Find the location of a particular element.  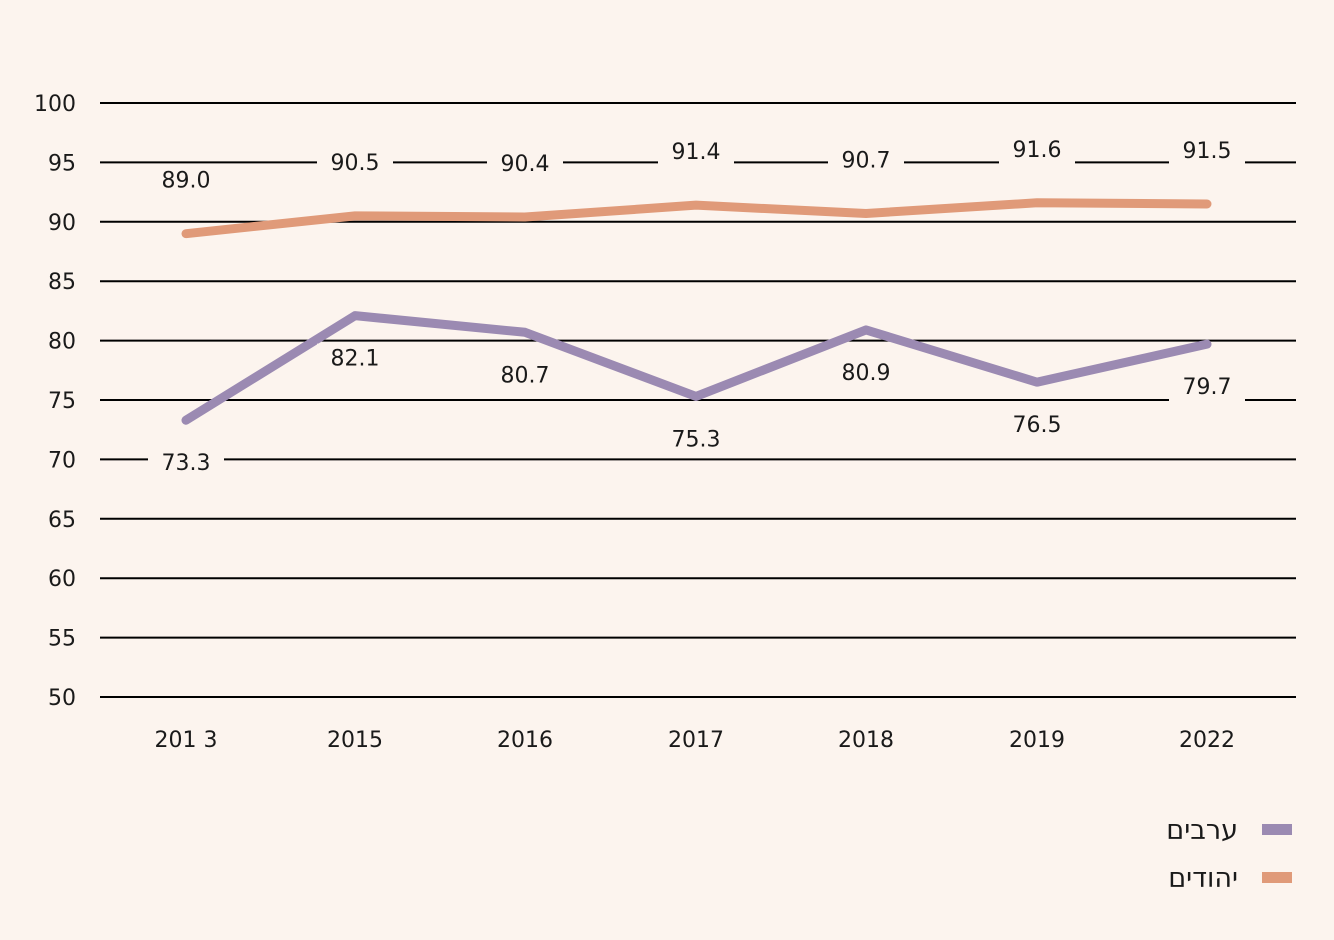

y-tick-label: 65 is located at coordinates (62, 520).